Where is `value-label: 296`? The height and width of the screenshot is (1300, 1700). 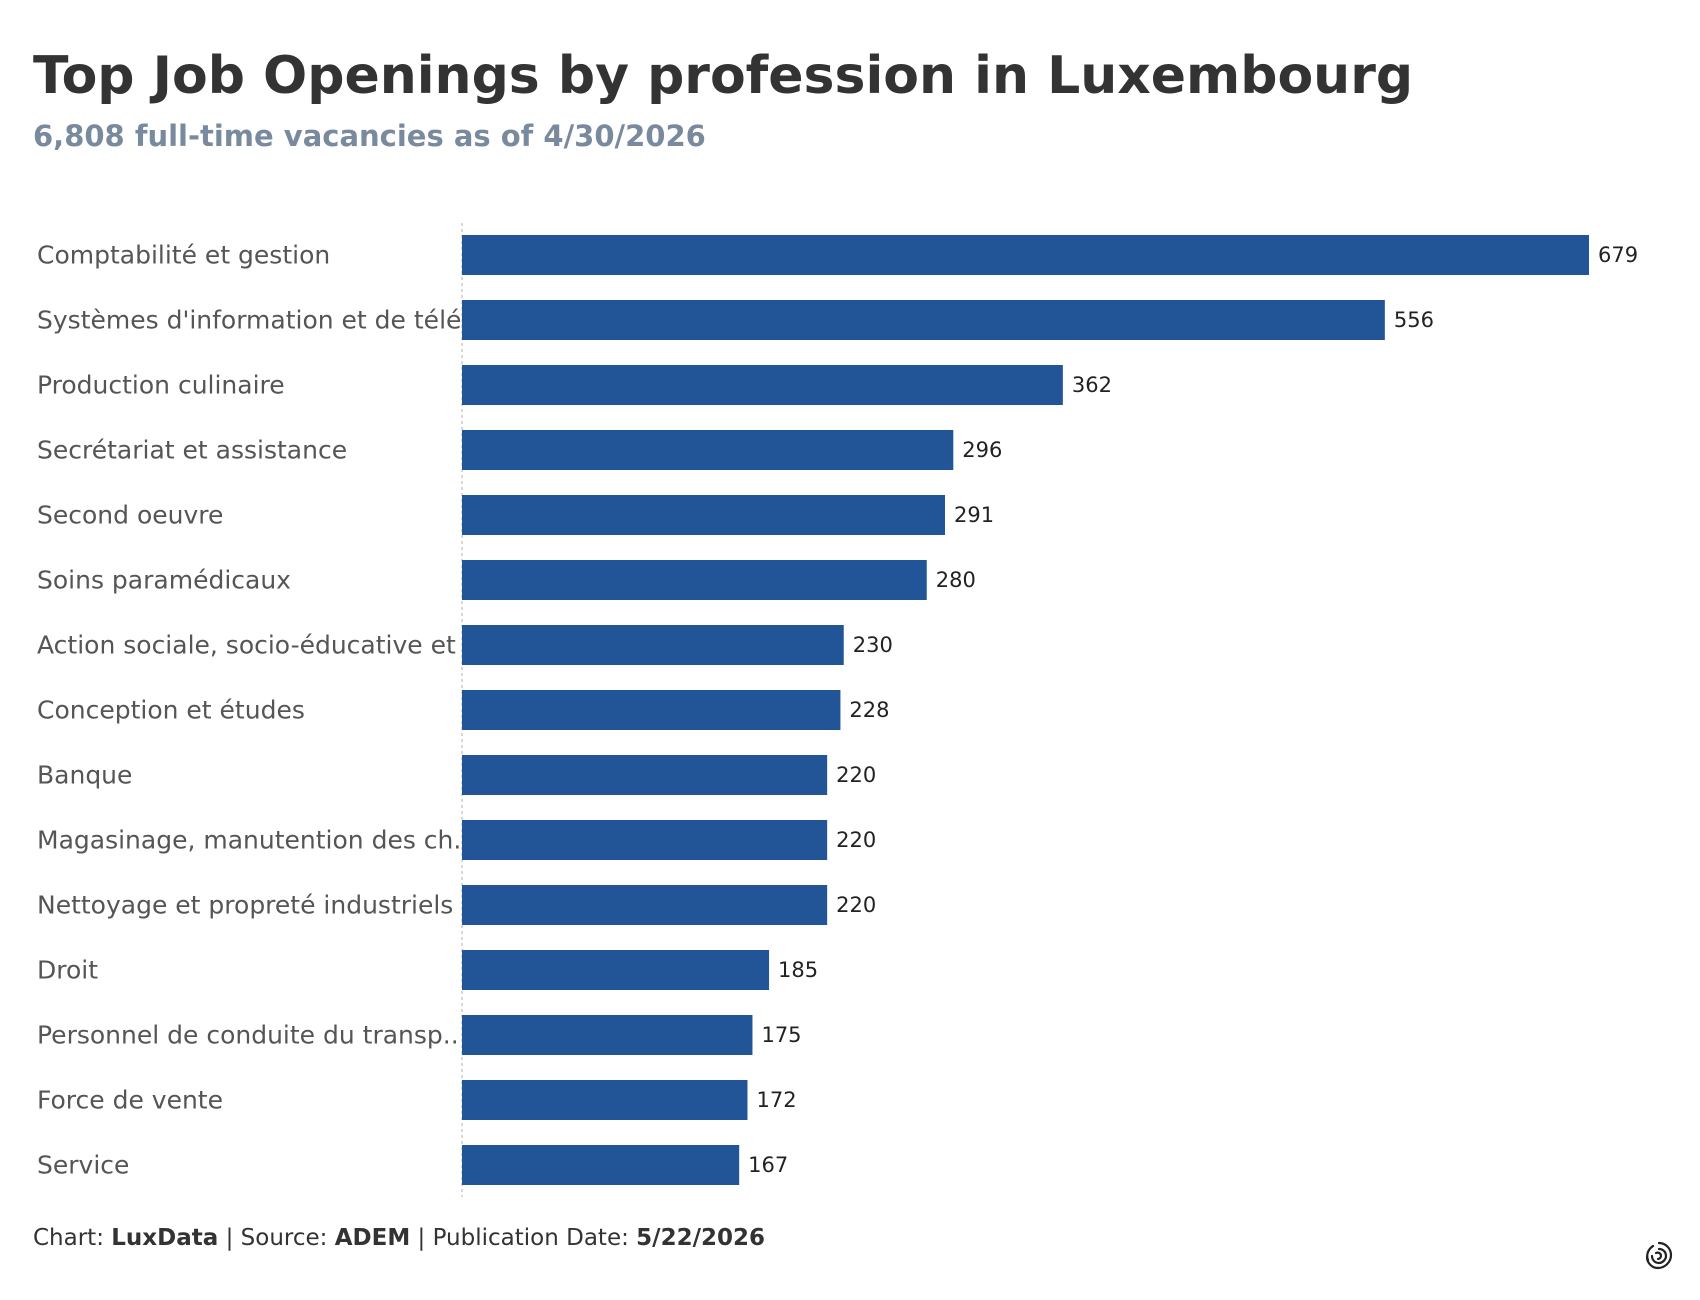 value-label: 296 is located at coordinates (982, 450).